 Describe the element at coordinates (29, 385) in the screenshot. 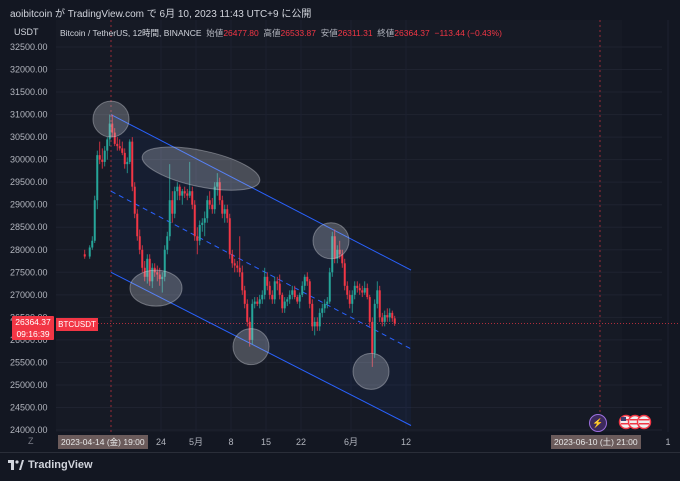

I see `price-tick-label: 25000.00` at that location.